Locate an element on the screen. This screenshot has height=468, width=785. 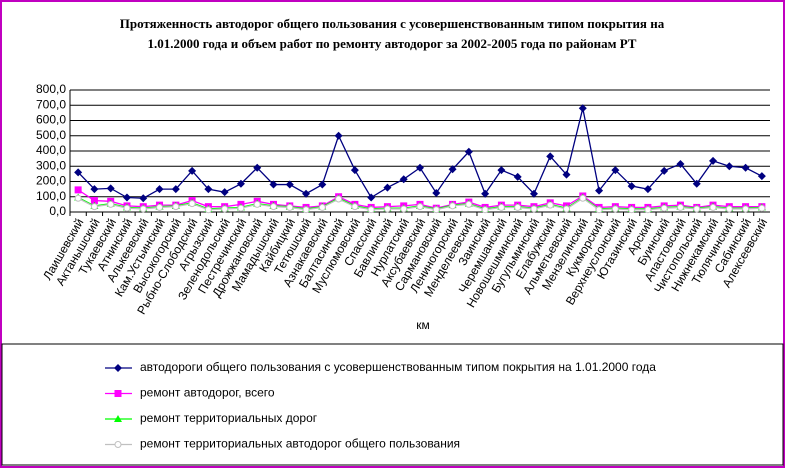
y-tick-label: 300,0 is located at coordinates (51, 165).